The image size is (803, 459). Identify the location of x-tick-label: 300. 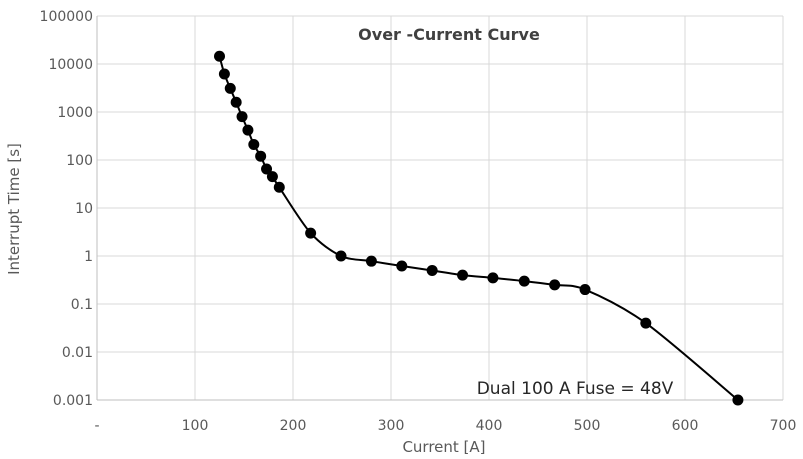
(391, 426).